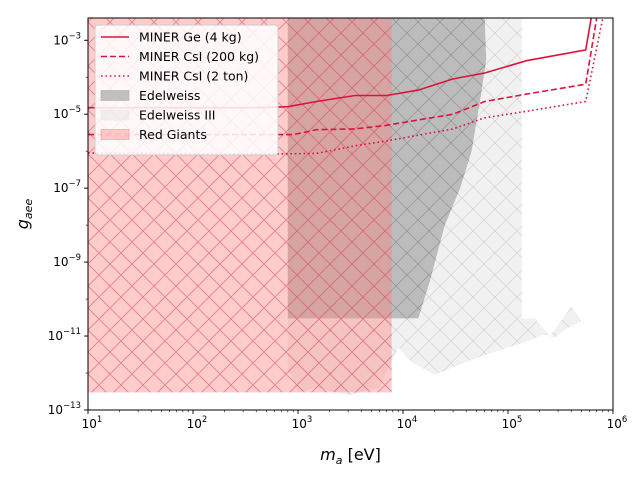 This screenshot has height=484, width=640. I want to click on y-axis-label: gaee, so click(24, 214).